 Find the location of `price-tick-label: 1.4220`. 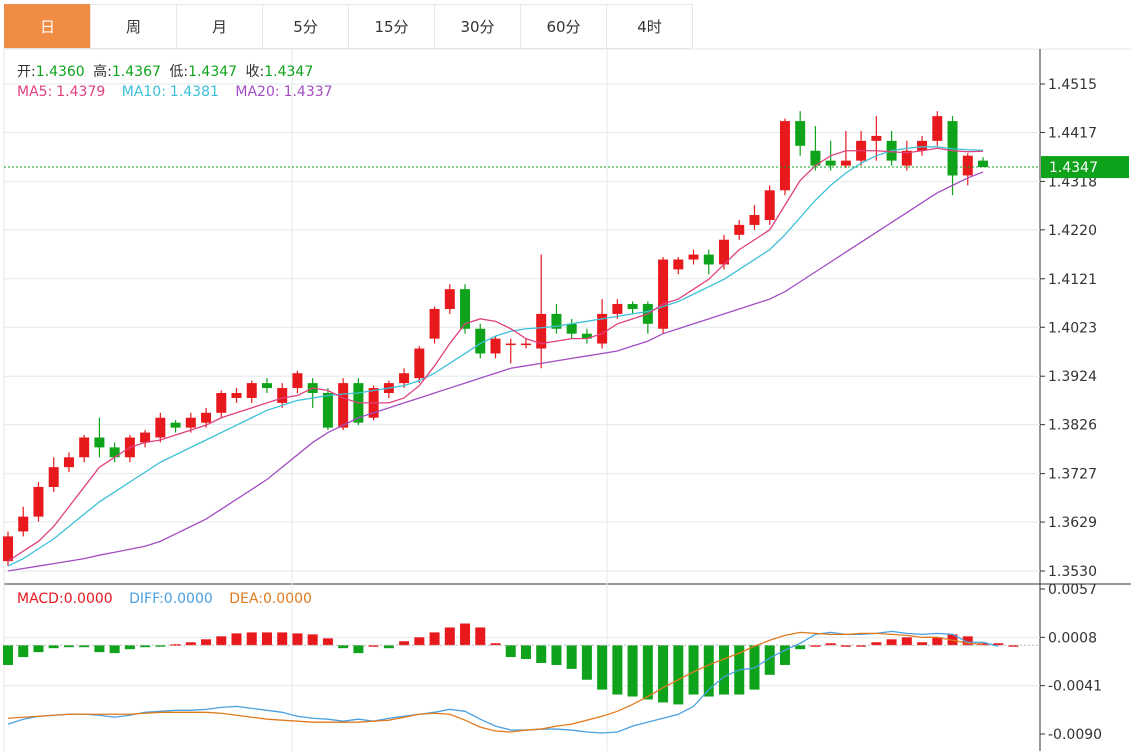

price-tick-label: 1.4220 is located at coordinates (1072, 231).